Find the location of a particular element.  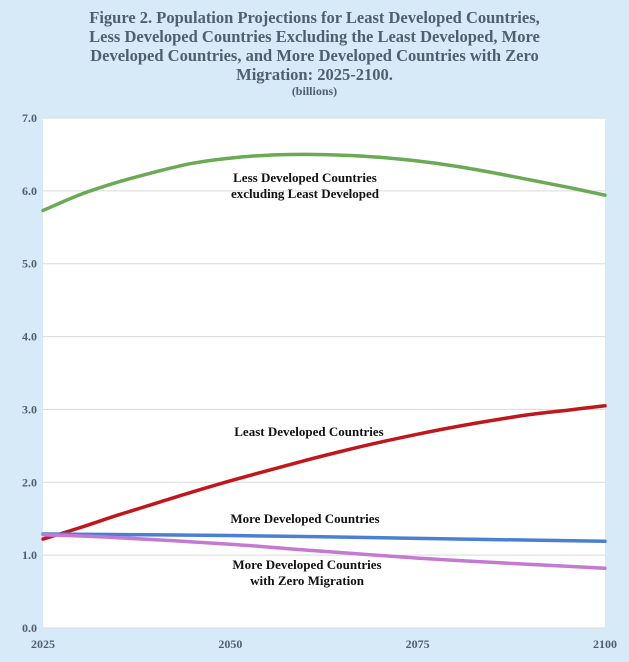

series-label-line: Less Developed Countries is located at coordinates (305, 177).